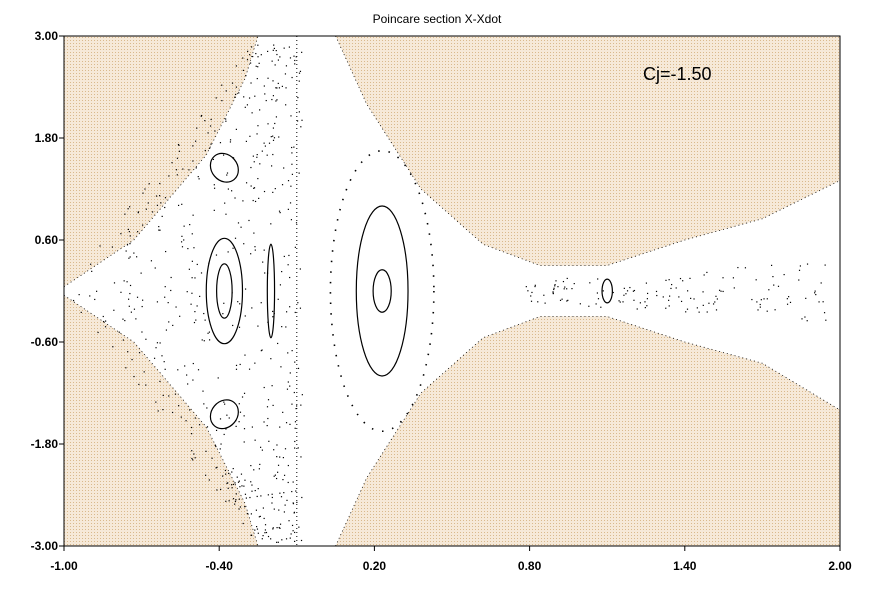 The image size is (883, 593). Describe the element at coordinates (677, 74) in the screenshot. I see `cj-annotation: Cj=-1.50` at that location.